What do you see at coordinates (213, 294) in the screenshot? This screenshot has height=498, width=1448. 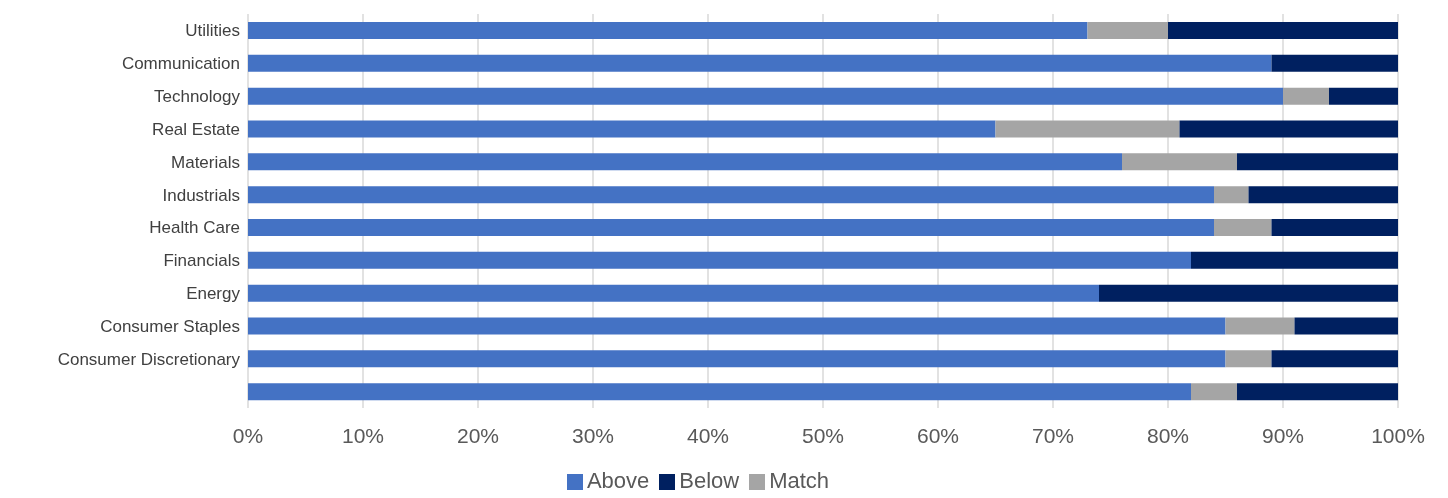 I see `y-tick-label: Energy` at bounding box center [213, 294].